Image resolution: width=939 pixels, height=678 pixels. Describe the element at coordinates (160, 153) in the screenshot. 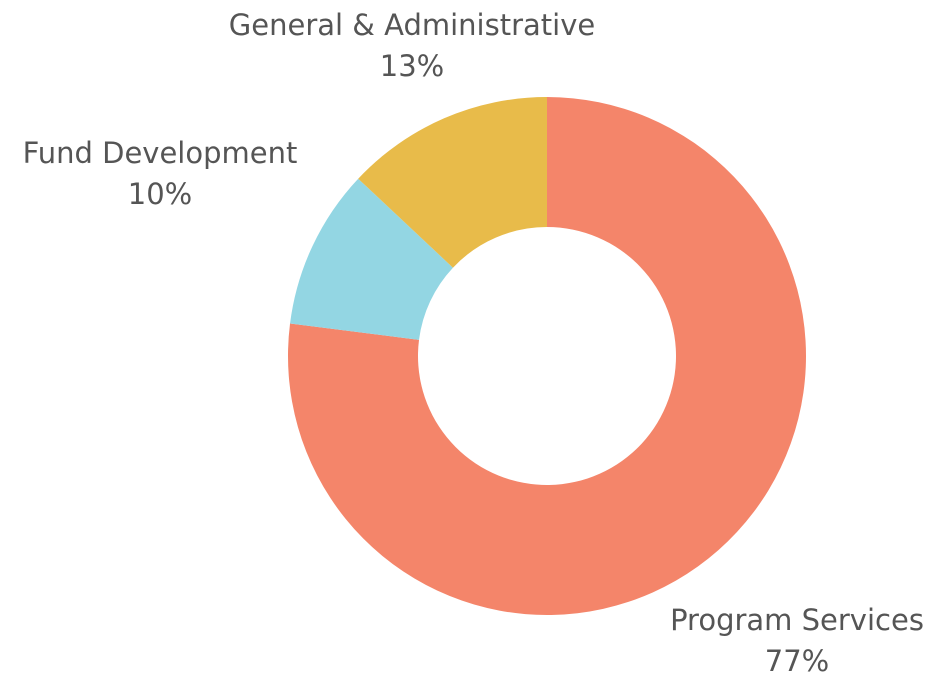

I see `slice-label: Fund Development` at that location.